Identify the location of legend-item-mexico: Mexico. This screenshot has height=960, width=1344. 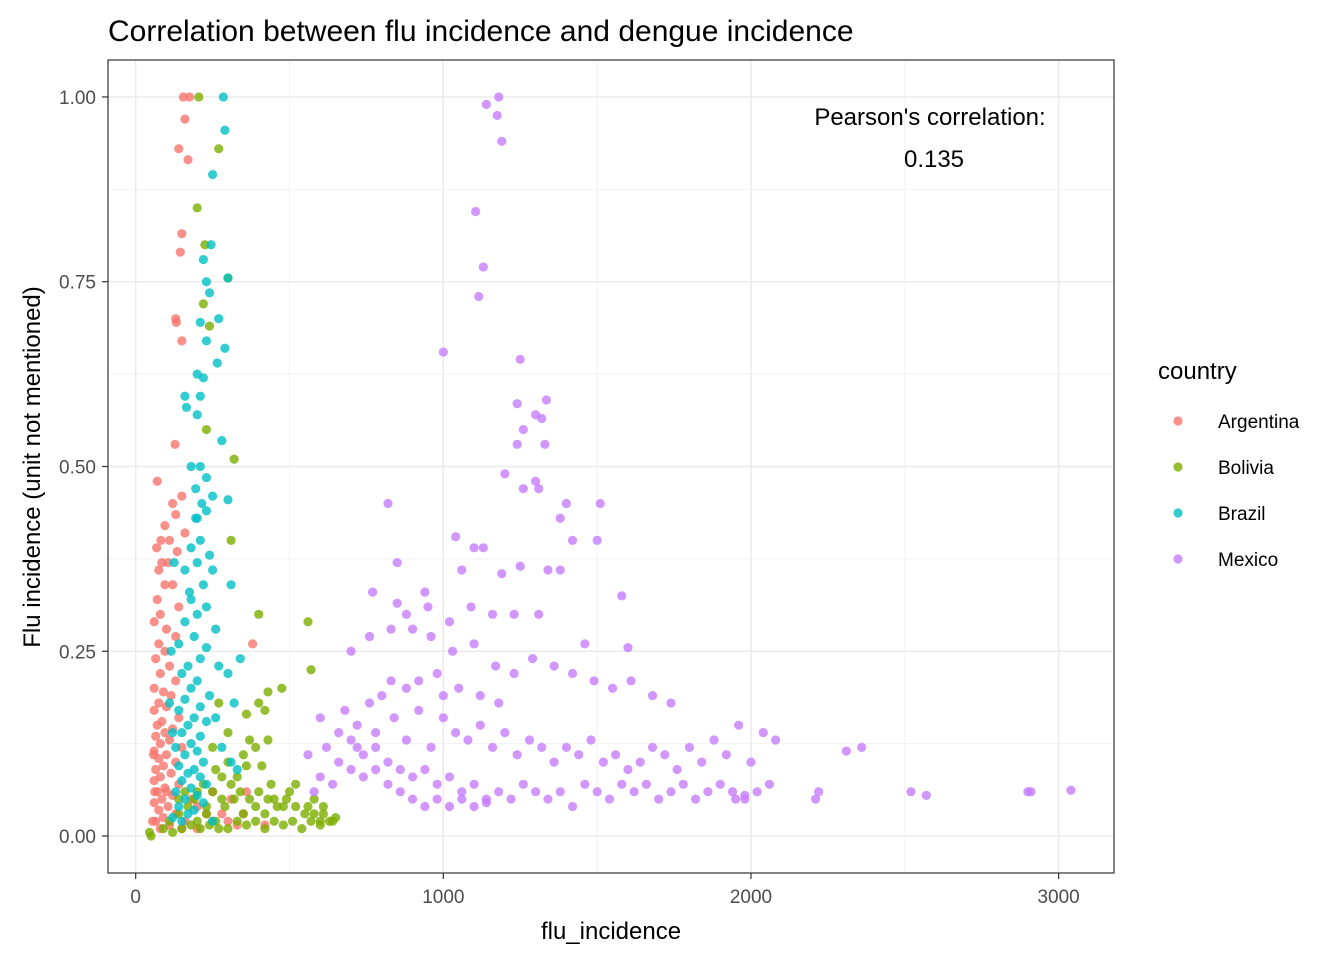
(1225, 560).